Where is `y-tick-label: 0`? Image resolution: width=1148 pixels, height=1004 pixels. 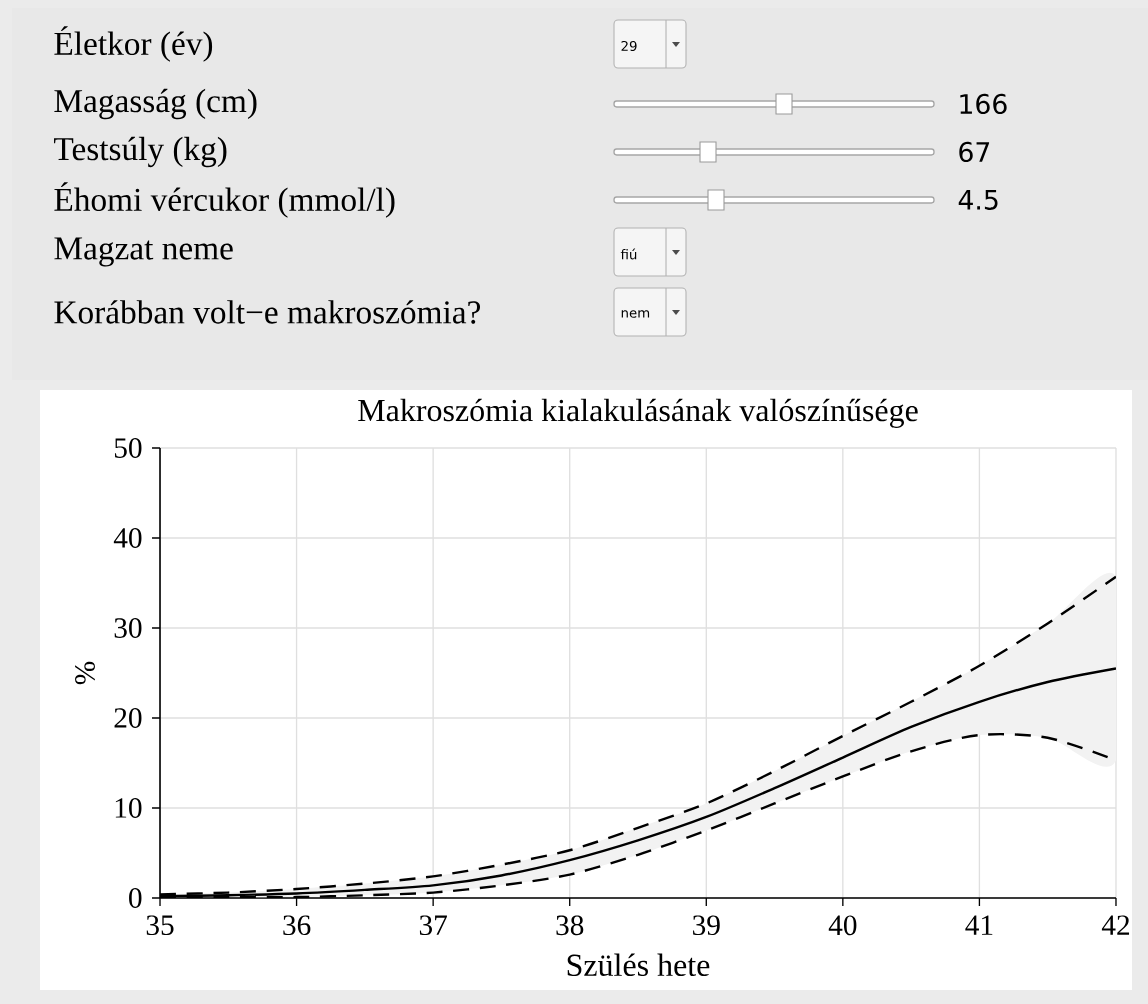 y-tick-label: 0 is located at coordinates (135, 898).